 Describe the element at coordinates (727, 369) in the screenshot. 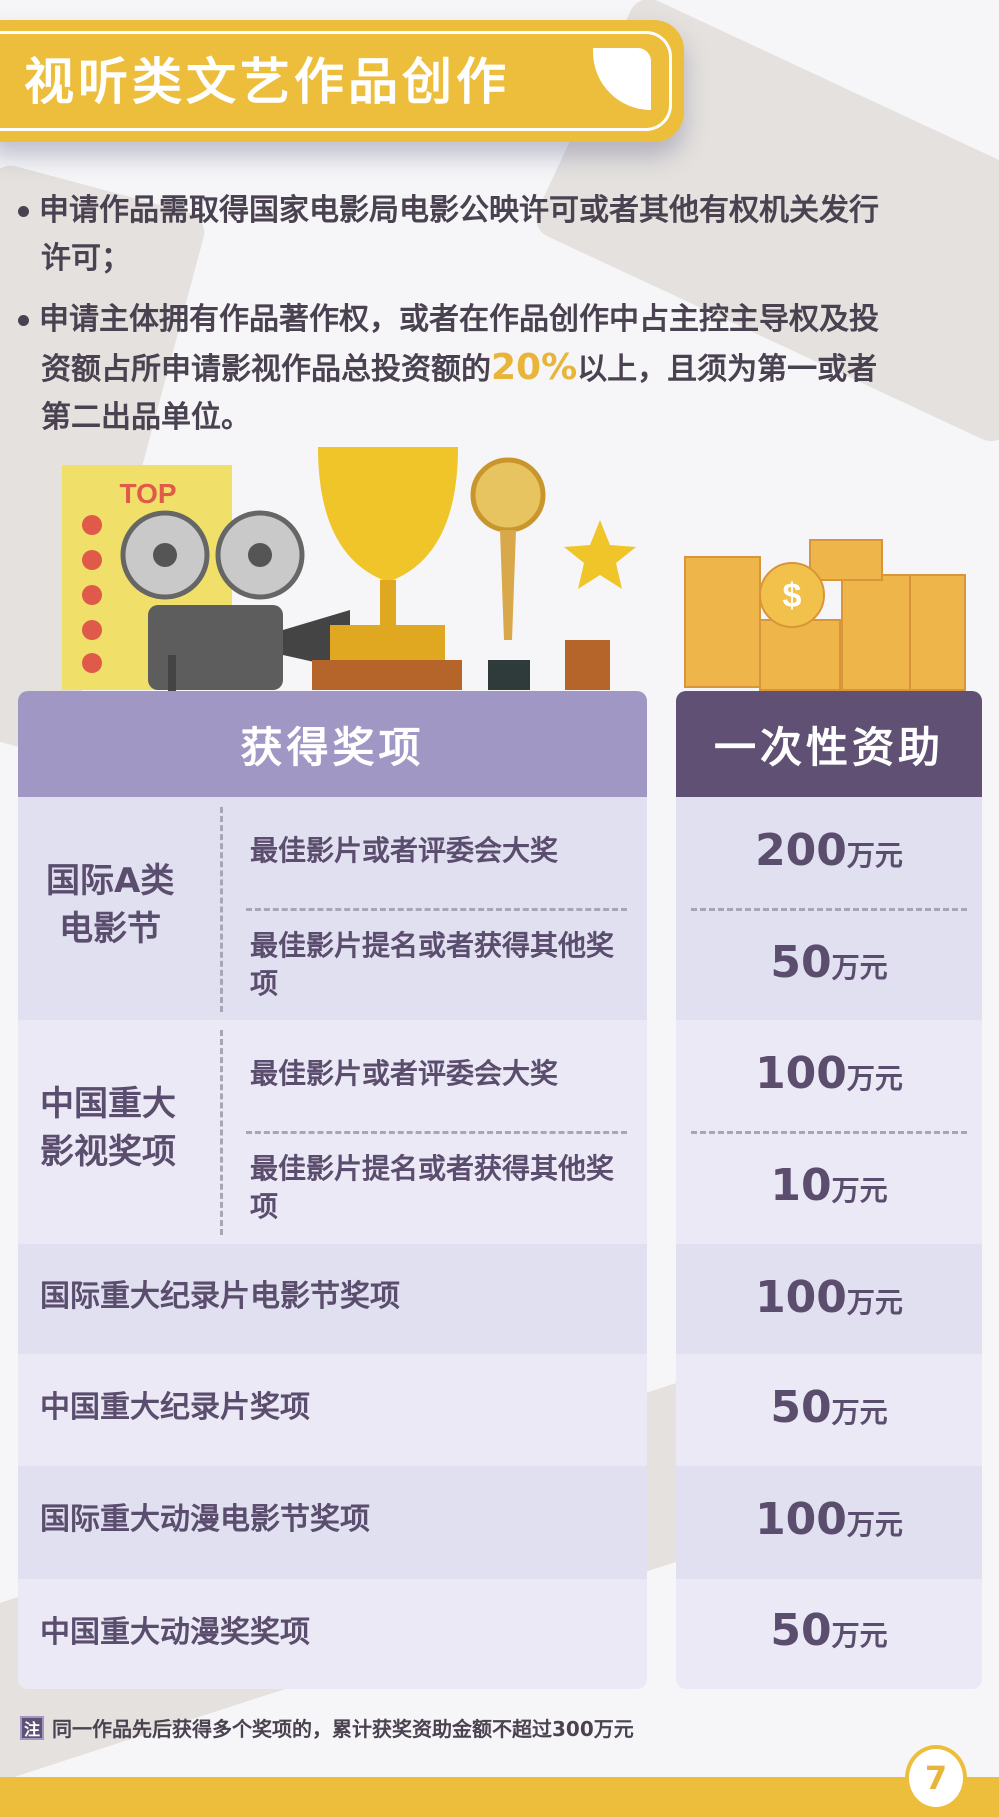

I see `bullet-text: 以上，且须为第一或者` at that location.